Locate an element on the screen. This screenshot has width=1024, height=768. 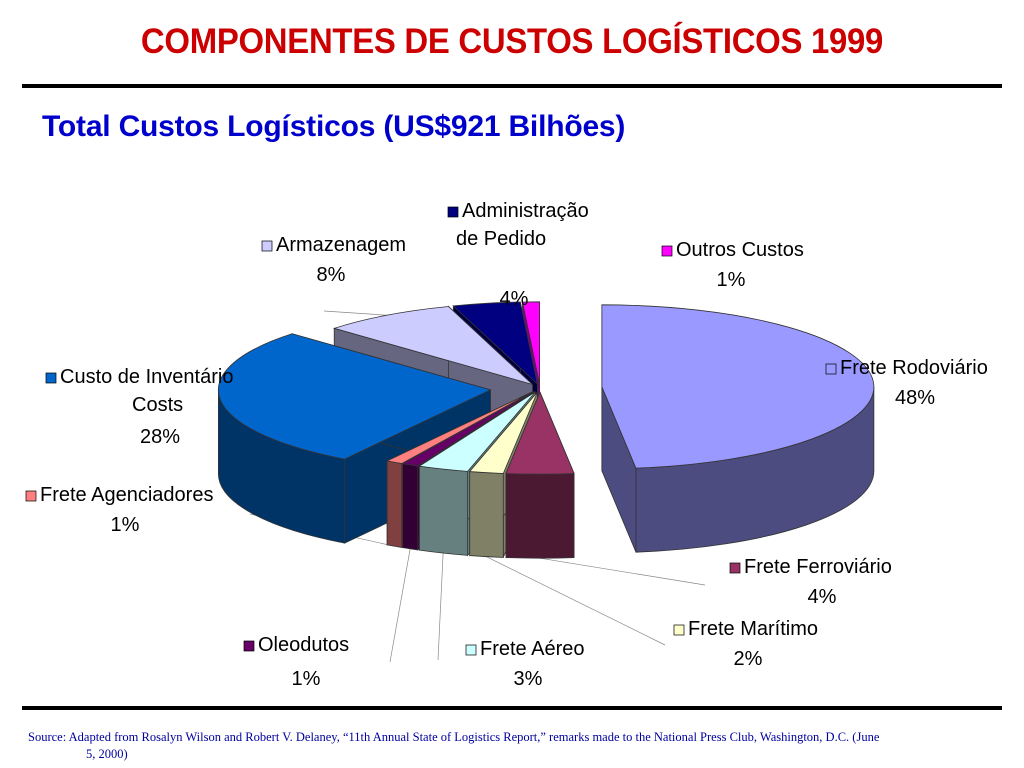
slice-label: Oleodutos is located at coordinates (303, 645).